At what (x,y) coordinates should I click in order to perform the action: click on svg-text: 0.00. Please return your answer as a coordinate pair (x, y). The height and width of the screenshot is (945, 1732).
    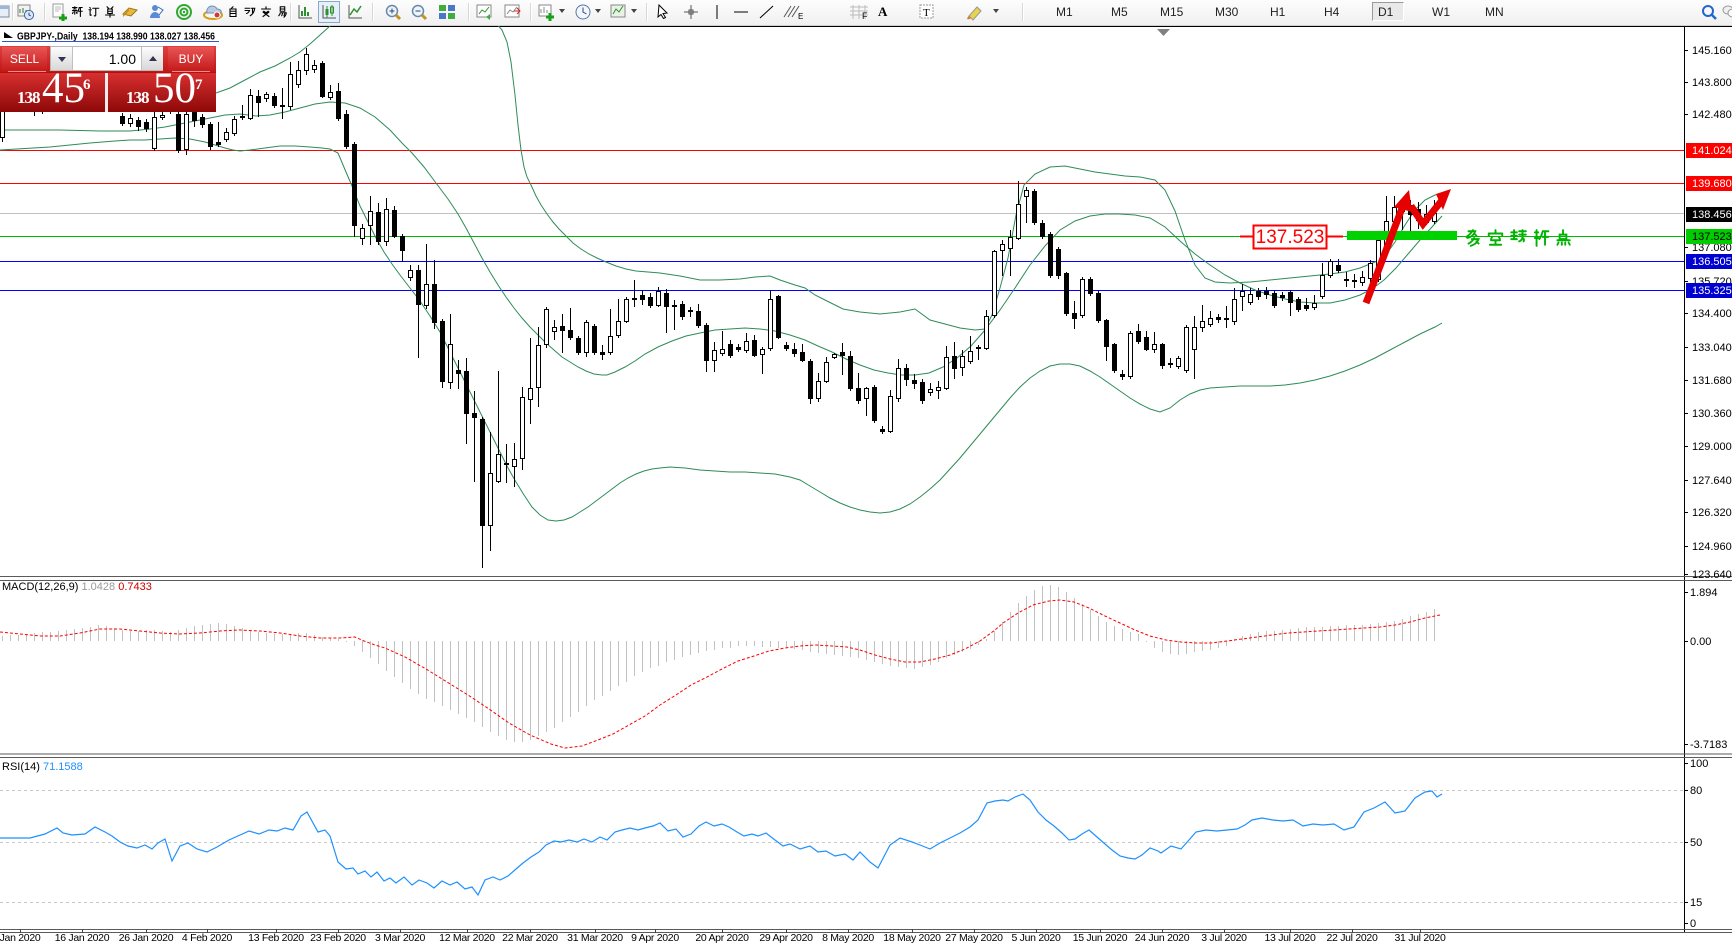
    Looking at the image, I should click on (1700, 642).